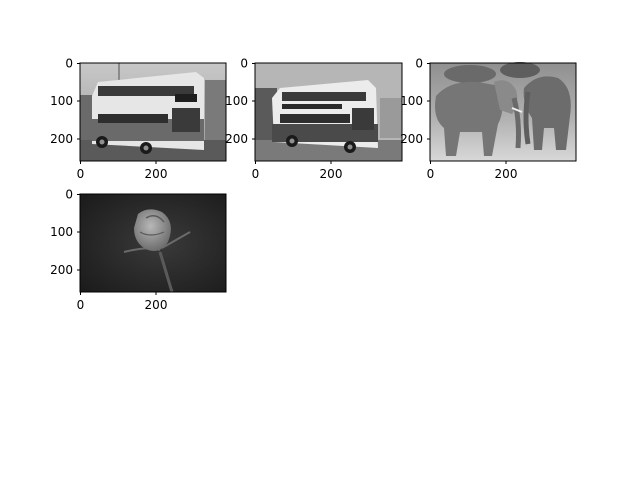  I want to click on bus-2-image, so click(328, 112).